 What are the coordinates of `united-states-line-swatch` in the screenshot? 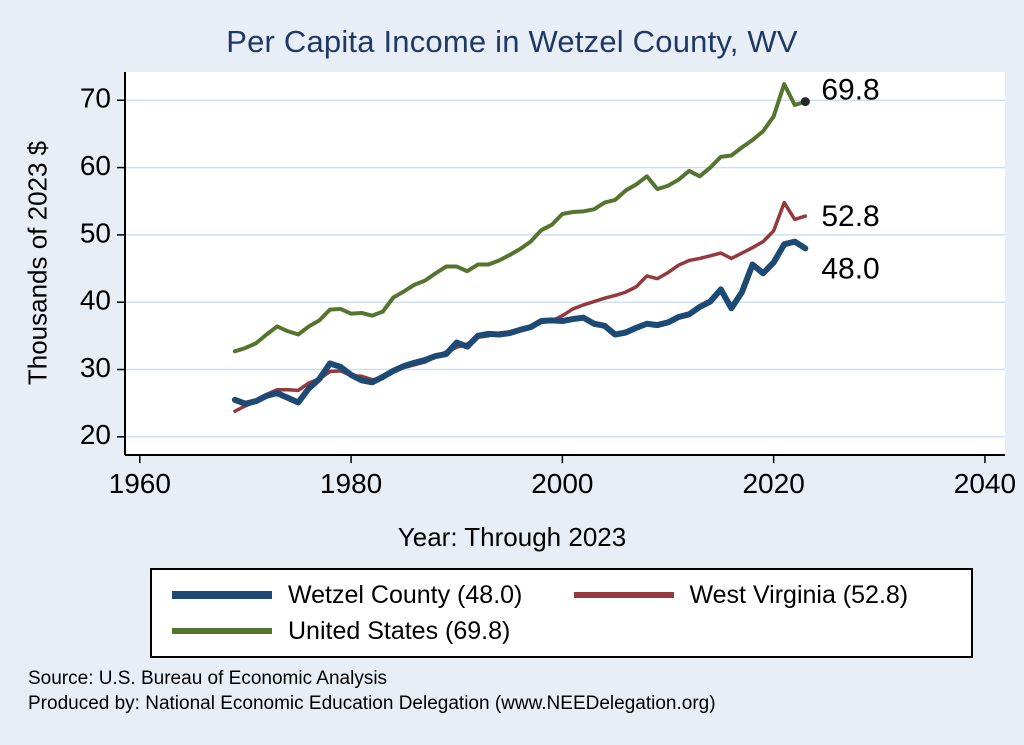 It's located at (222, 631).